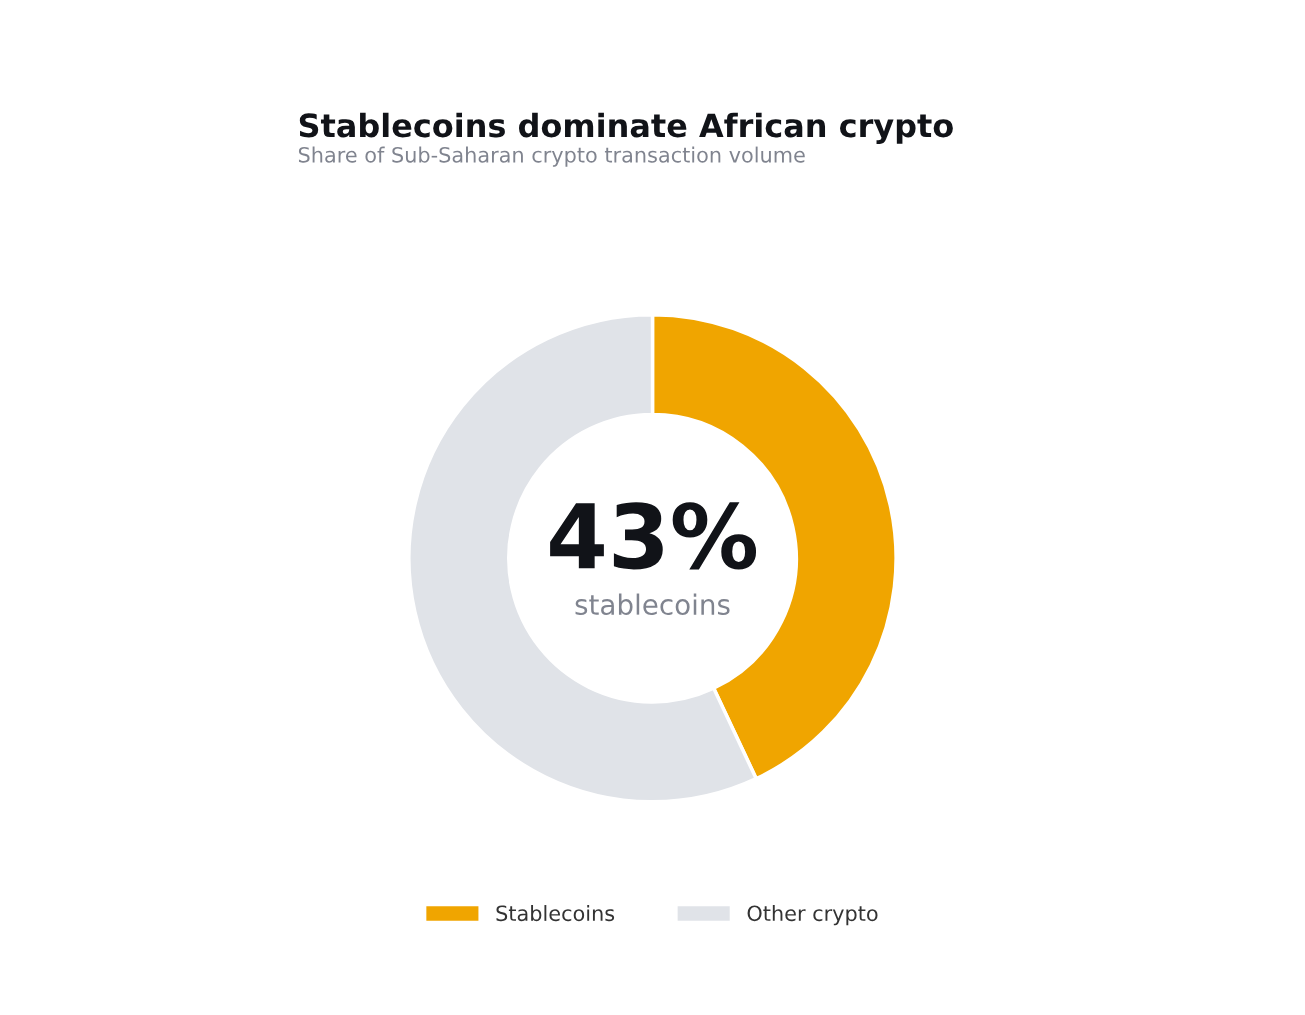  Describe the element at coordinates (626, 128) in the screenshot. I see `chart-title: Stablecoins dominate African crypto` at that location.